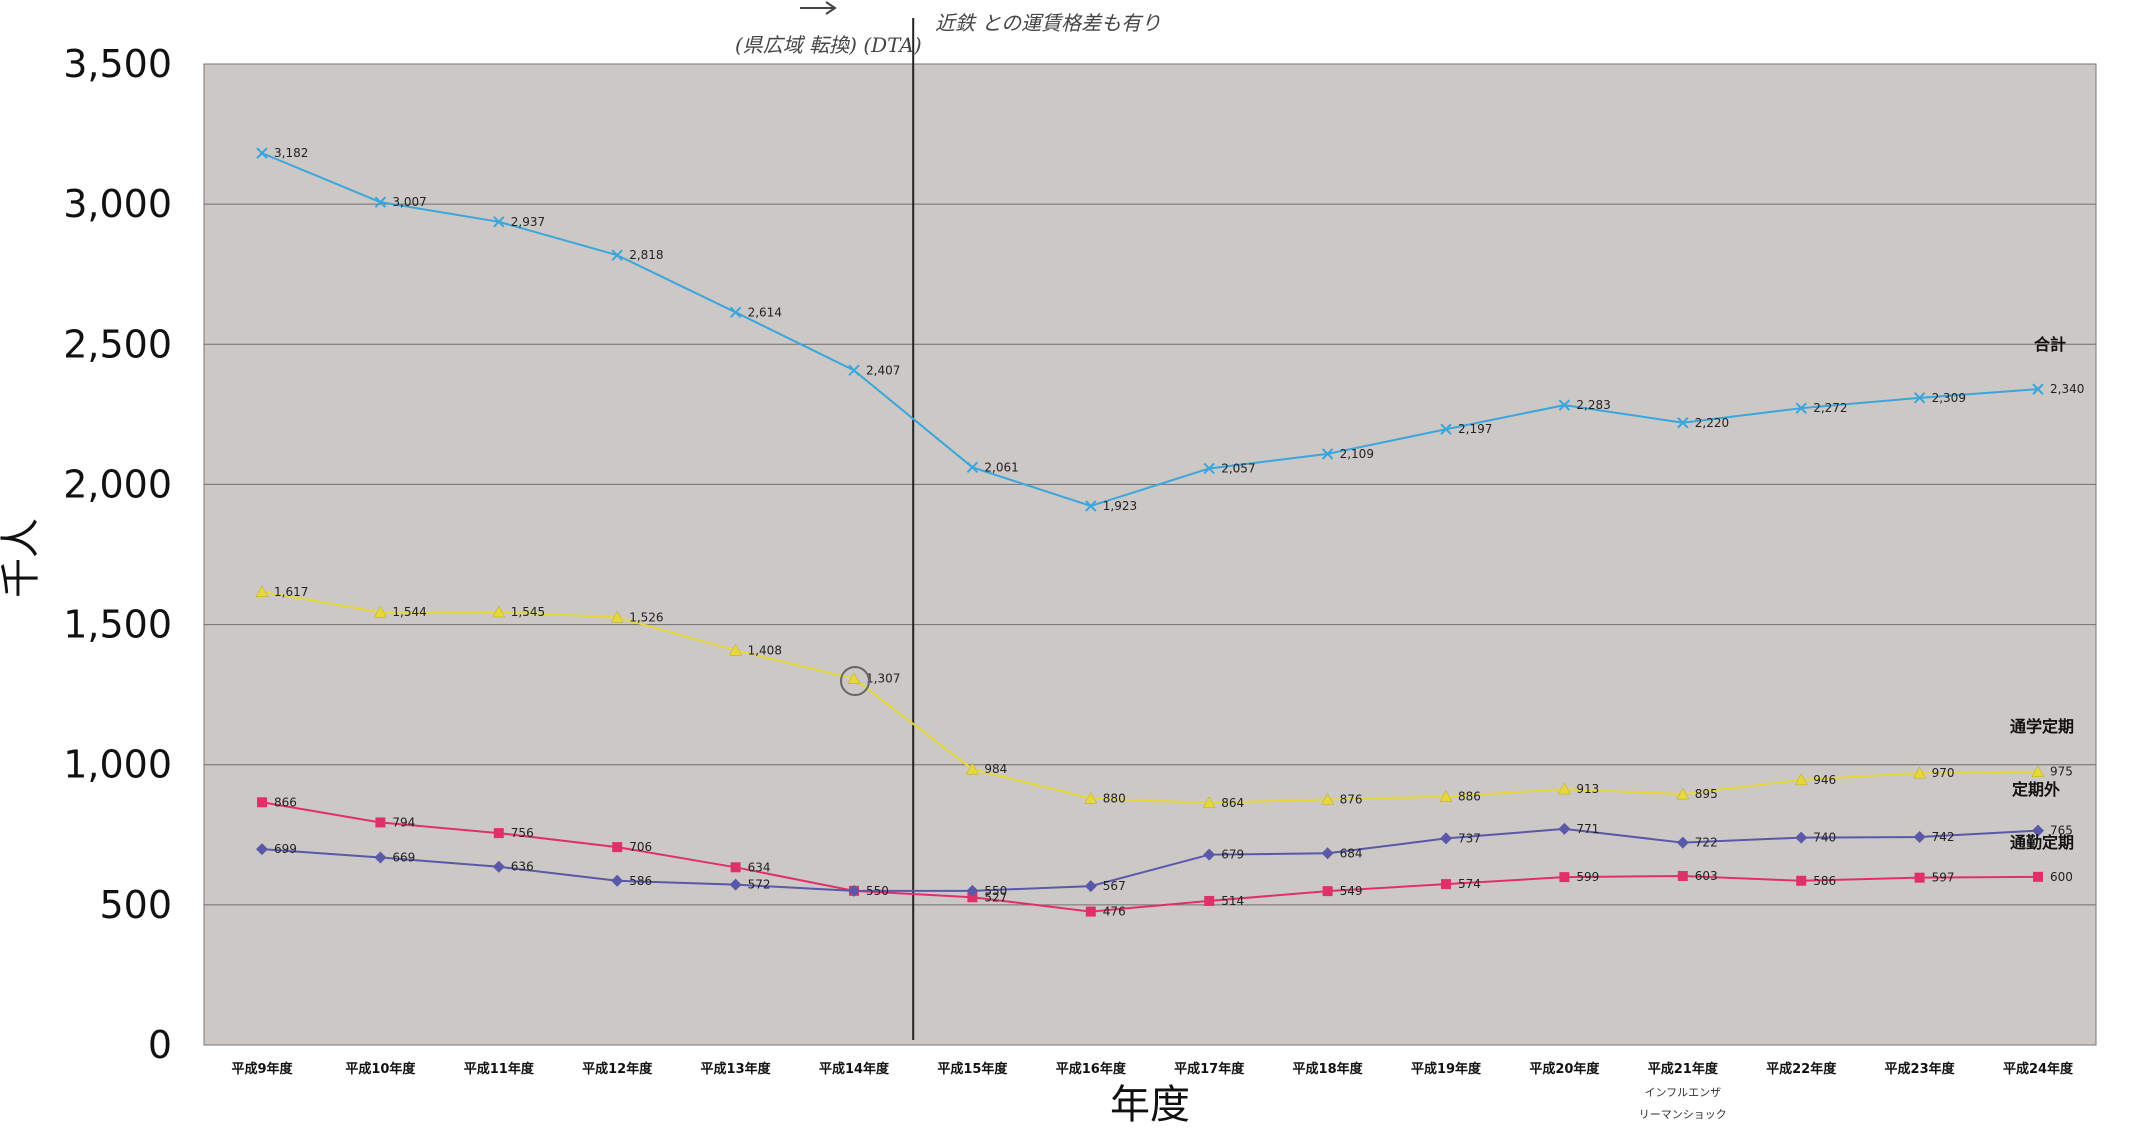 The height and width of the screenshot is (1145, 2130). Describe the element at coordinates (380, 1069) in the screenshot. I see `x-tick-label: 平成10年度` at that location.